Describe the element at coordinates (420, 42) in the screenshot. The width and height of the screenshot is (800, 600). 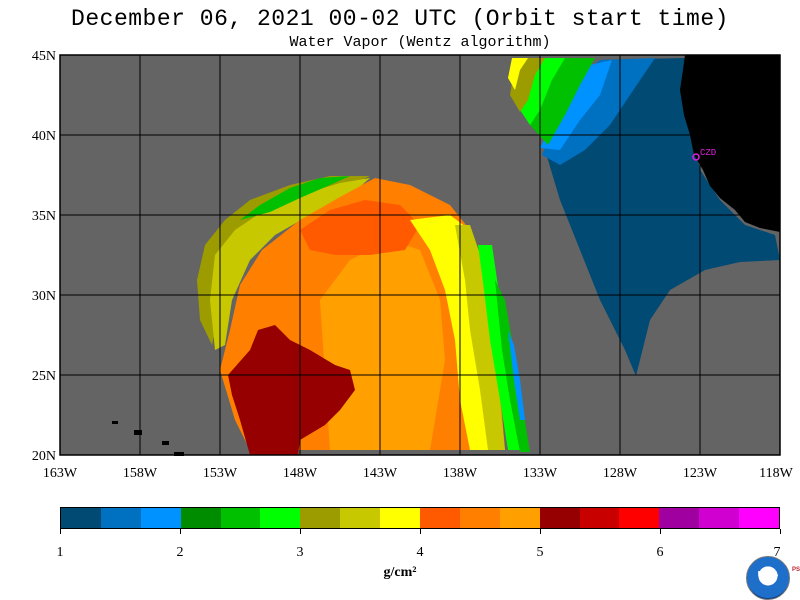
I see `page-subtitle: Water Vapor (Wentz algorithm)` at that location.